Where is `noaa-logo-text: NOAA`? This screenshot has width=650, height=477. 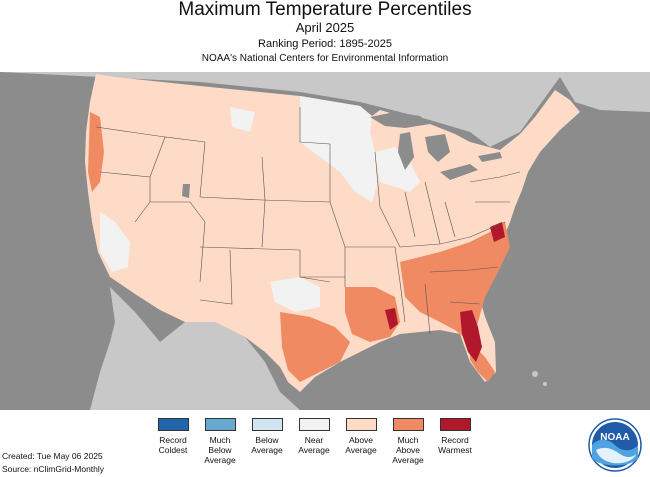
noaa-logo-text: NOAA is located at coordinates (614, 437).